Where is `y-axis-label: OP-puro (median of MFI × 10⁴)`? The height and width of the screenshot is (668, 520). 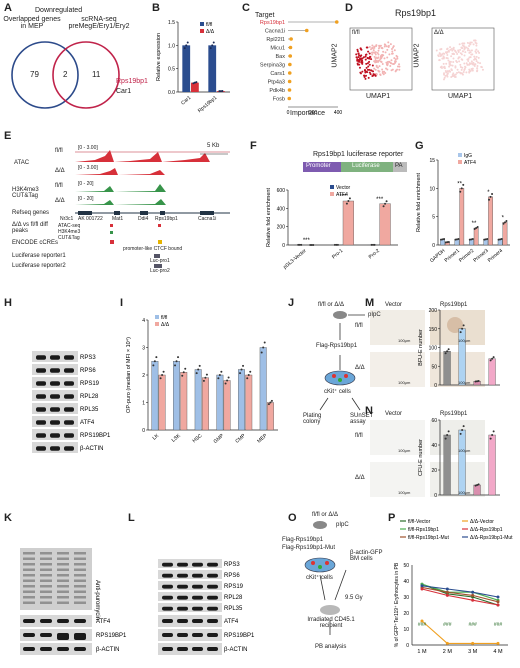 y-axis-label: OP-puro (median of MFI × 10⁴) is located at coordinates (128, 375).